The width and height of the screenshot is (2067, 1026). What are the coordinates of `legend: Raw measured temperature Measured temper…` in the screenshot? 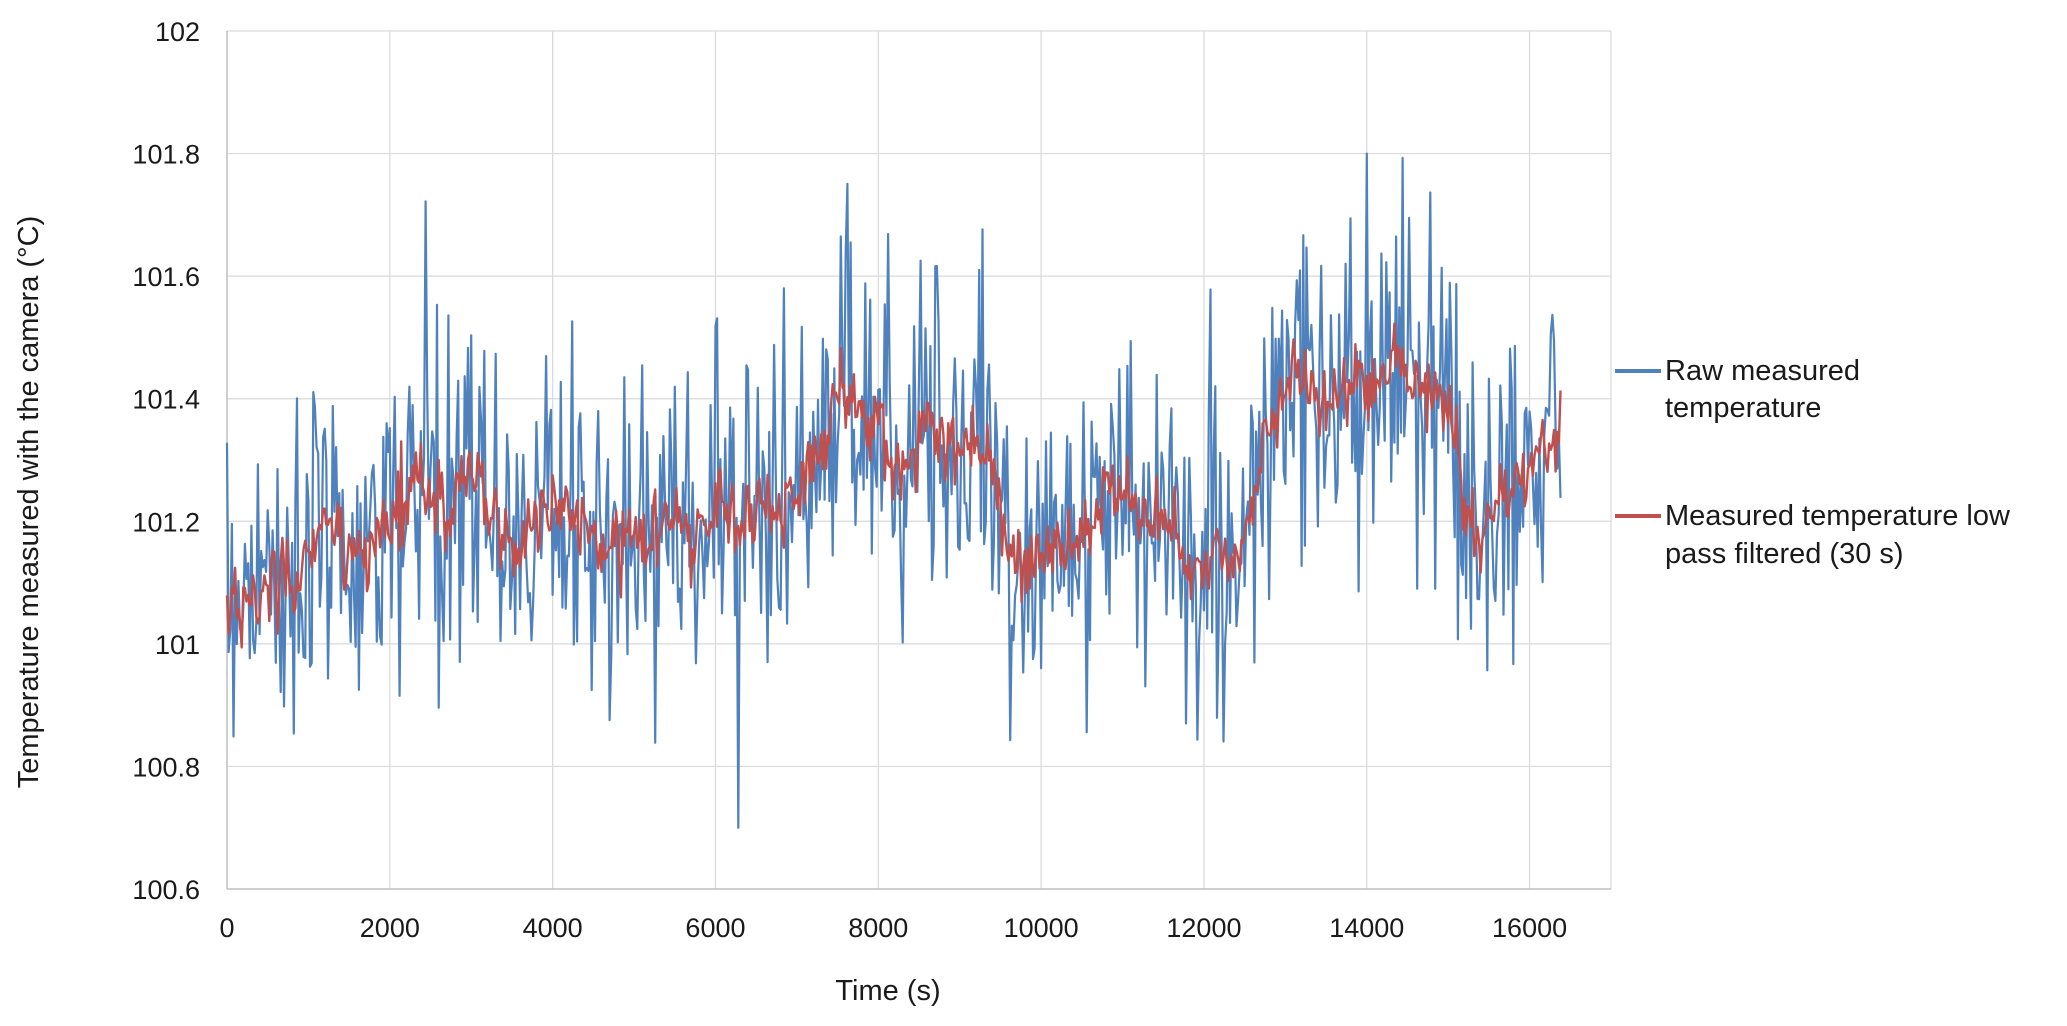 It's located at (1816, 462).